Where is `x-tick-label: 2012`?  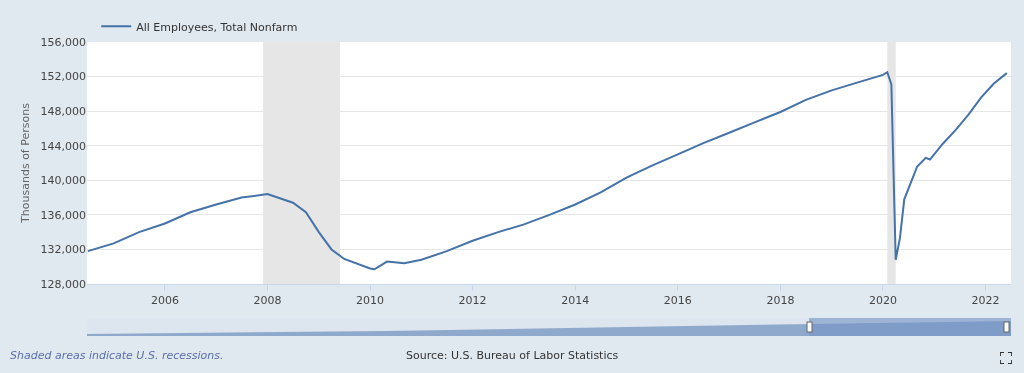 x-tick-label: 2012 is located at coordinates (472, 301).